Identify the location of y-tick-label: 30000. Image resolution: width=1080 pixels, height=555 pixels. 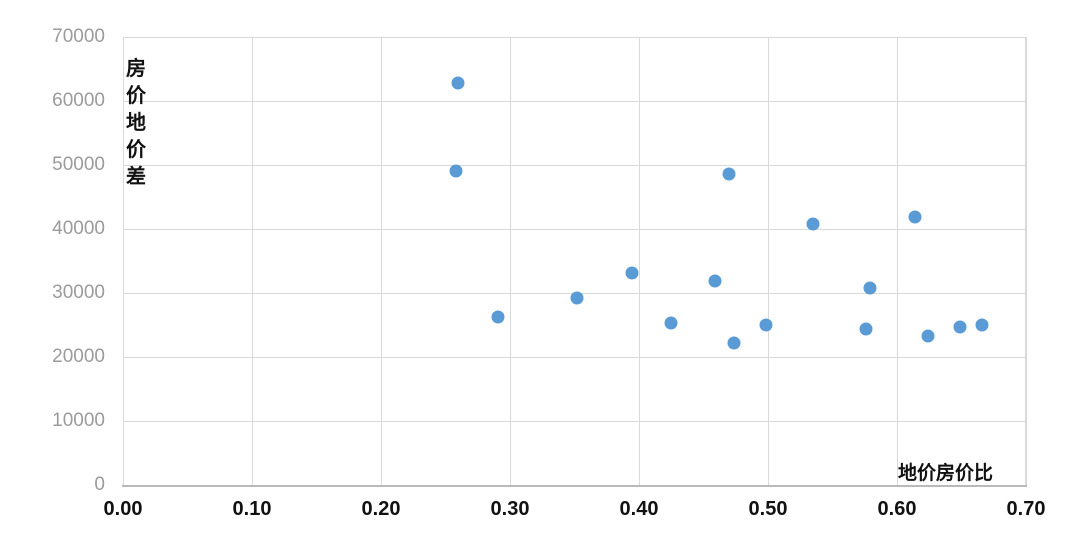
(78, 292).